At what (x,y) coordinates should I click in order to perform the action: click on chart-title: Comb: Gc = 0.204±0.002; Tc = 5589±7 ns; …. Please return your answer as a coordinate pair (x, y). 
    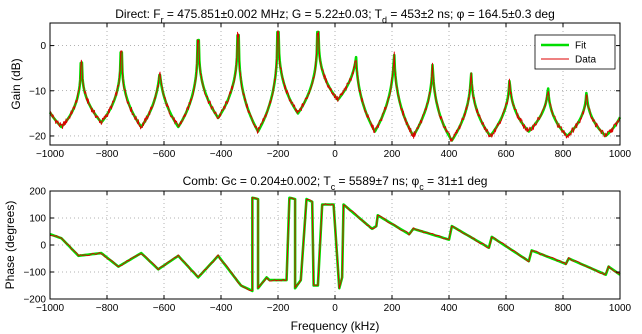
    Looking at the image, I should click on (335, 183).